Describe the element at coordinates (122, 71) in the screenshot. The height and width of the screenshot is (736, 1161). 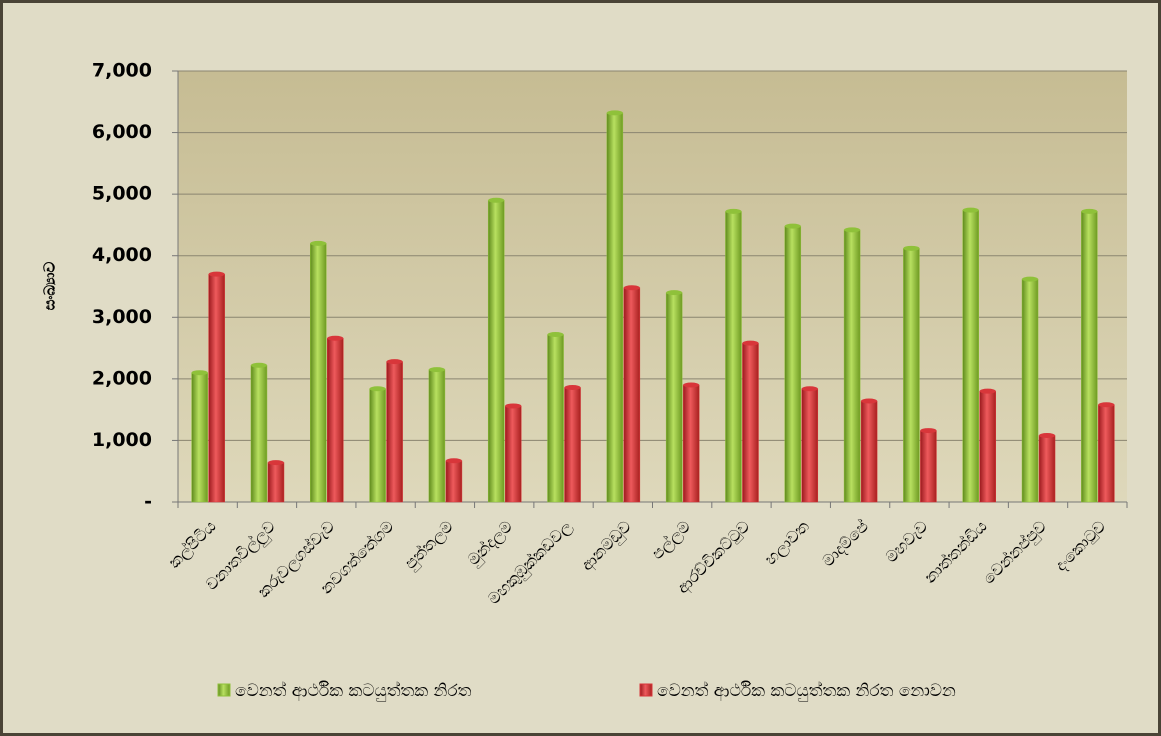
I see `y-tick-label: 7,000` at that location.